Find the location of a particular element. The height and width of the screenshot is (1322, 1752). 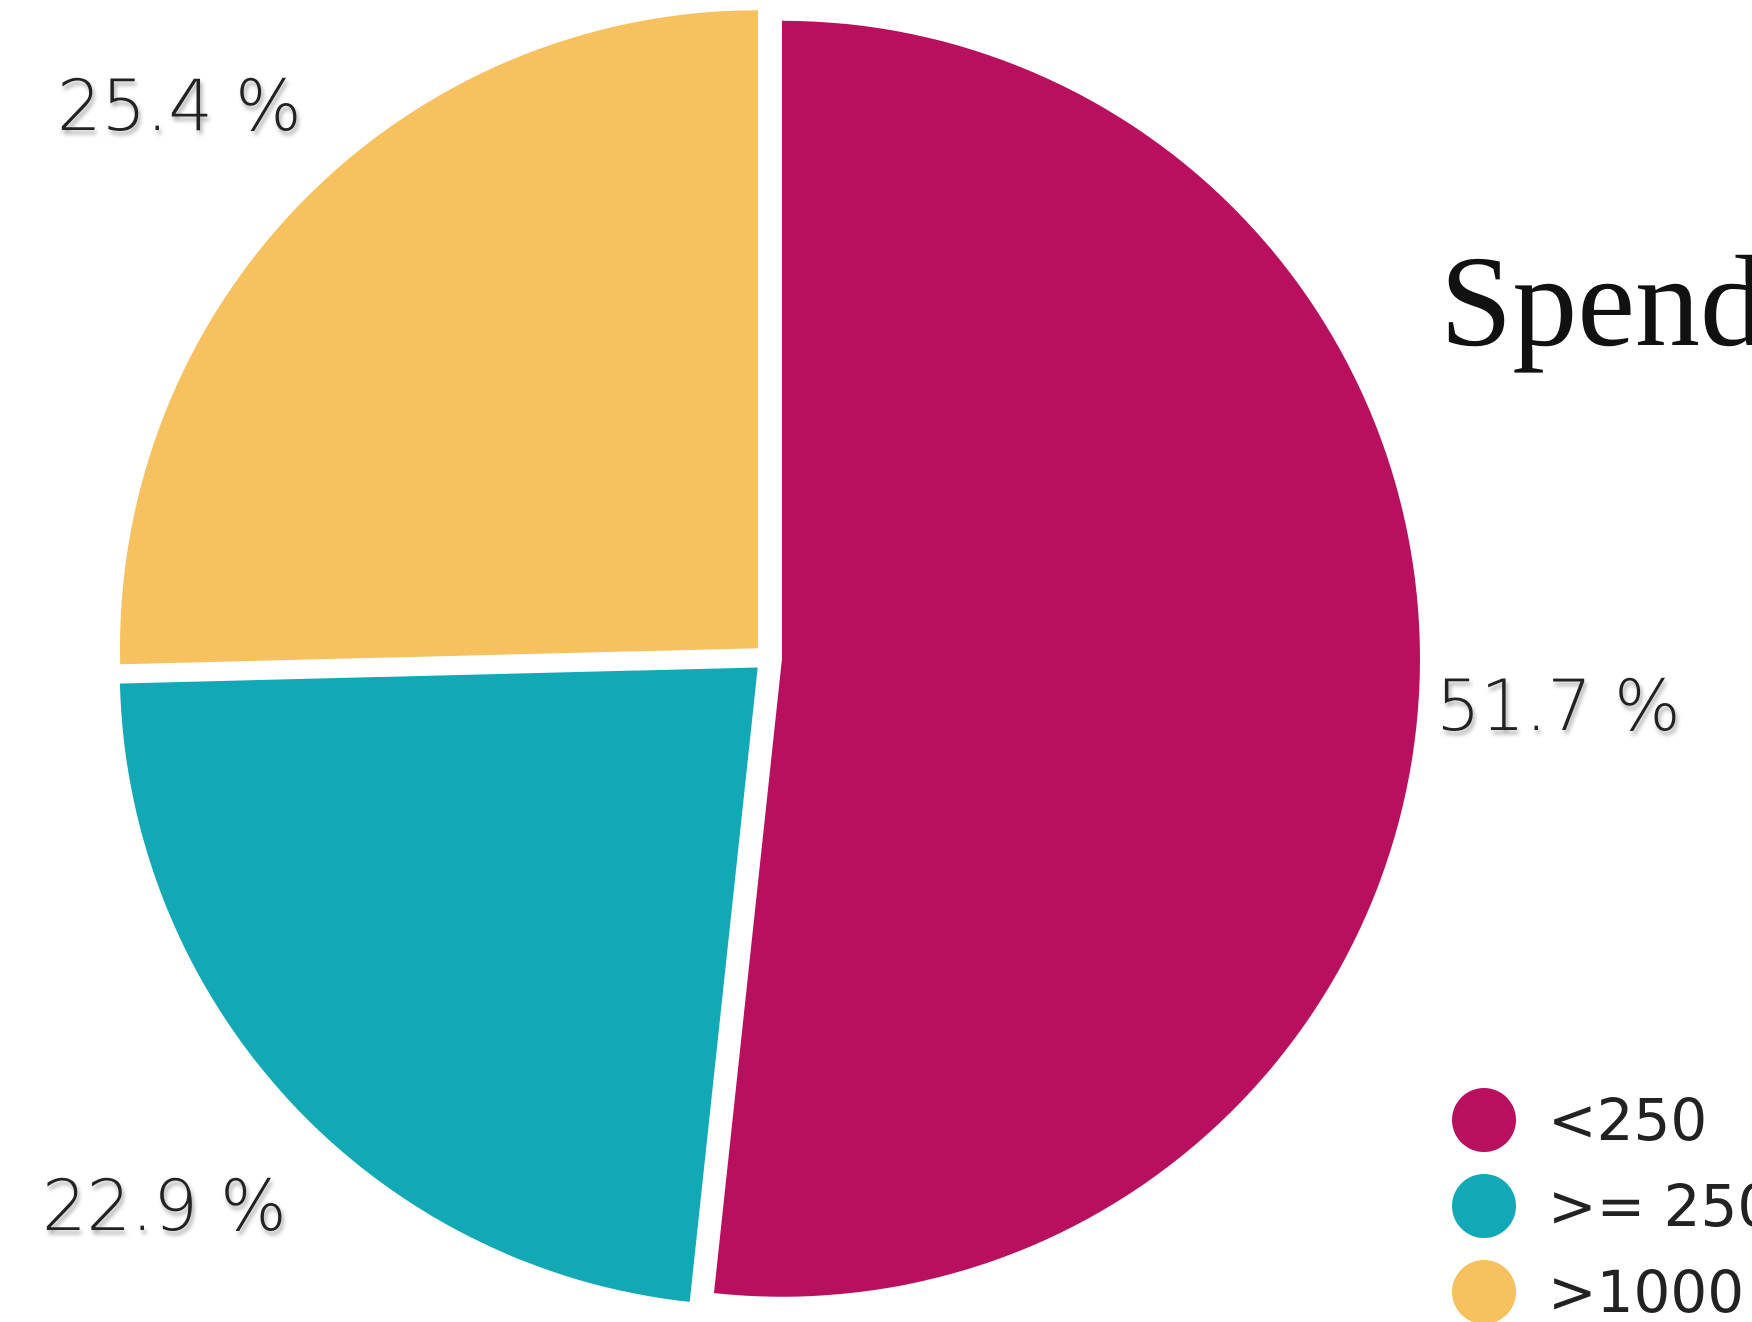

chart-legend: <250 >= 250 >1000 is located at coordinates (1602, 1204).